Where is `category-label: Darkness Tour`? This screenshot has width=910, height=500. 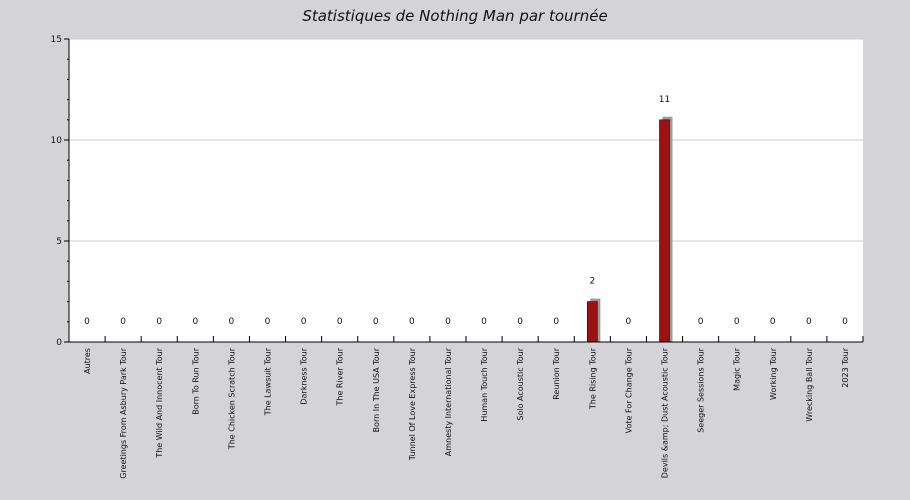
category-label: Darkness Tour is located at coordinates (304, 375).